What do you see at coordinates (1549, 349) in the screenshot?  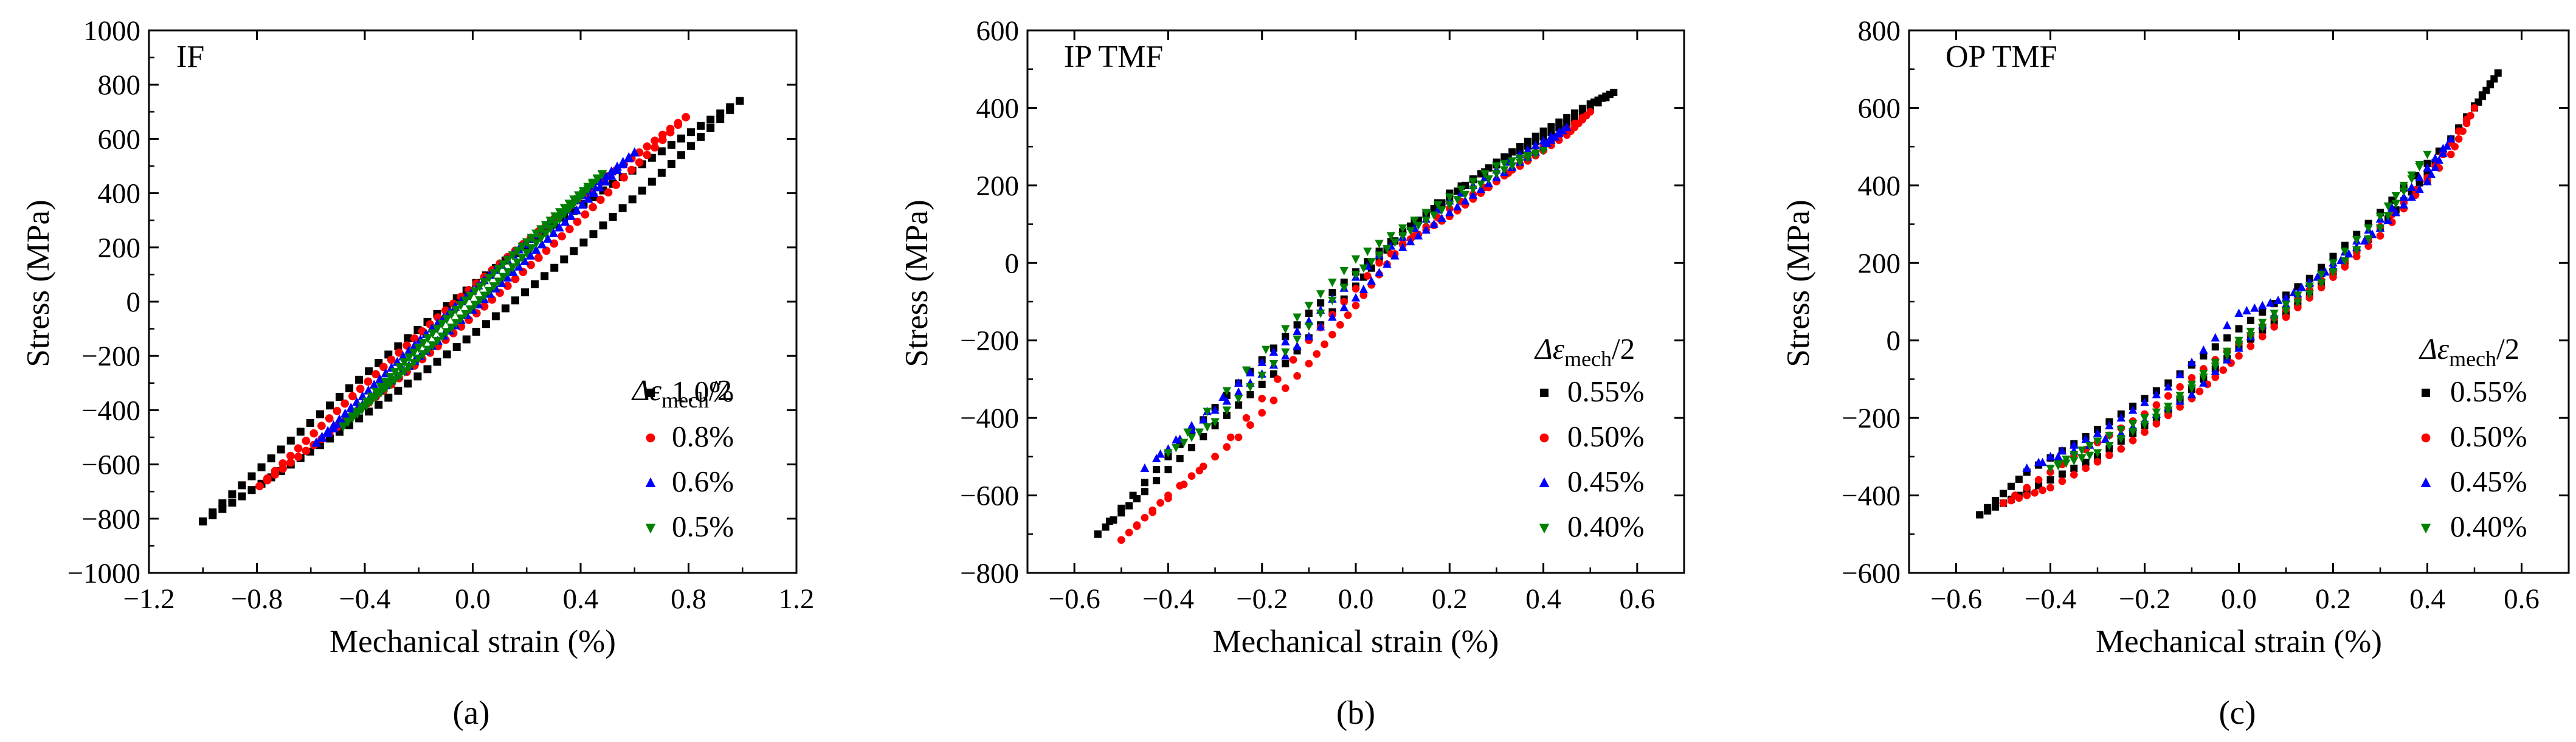 I see `legend-title-base: Δε` at bounding box center [1549, 349].